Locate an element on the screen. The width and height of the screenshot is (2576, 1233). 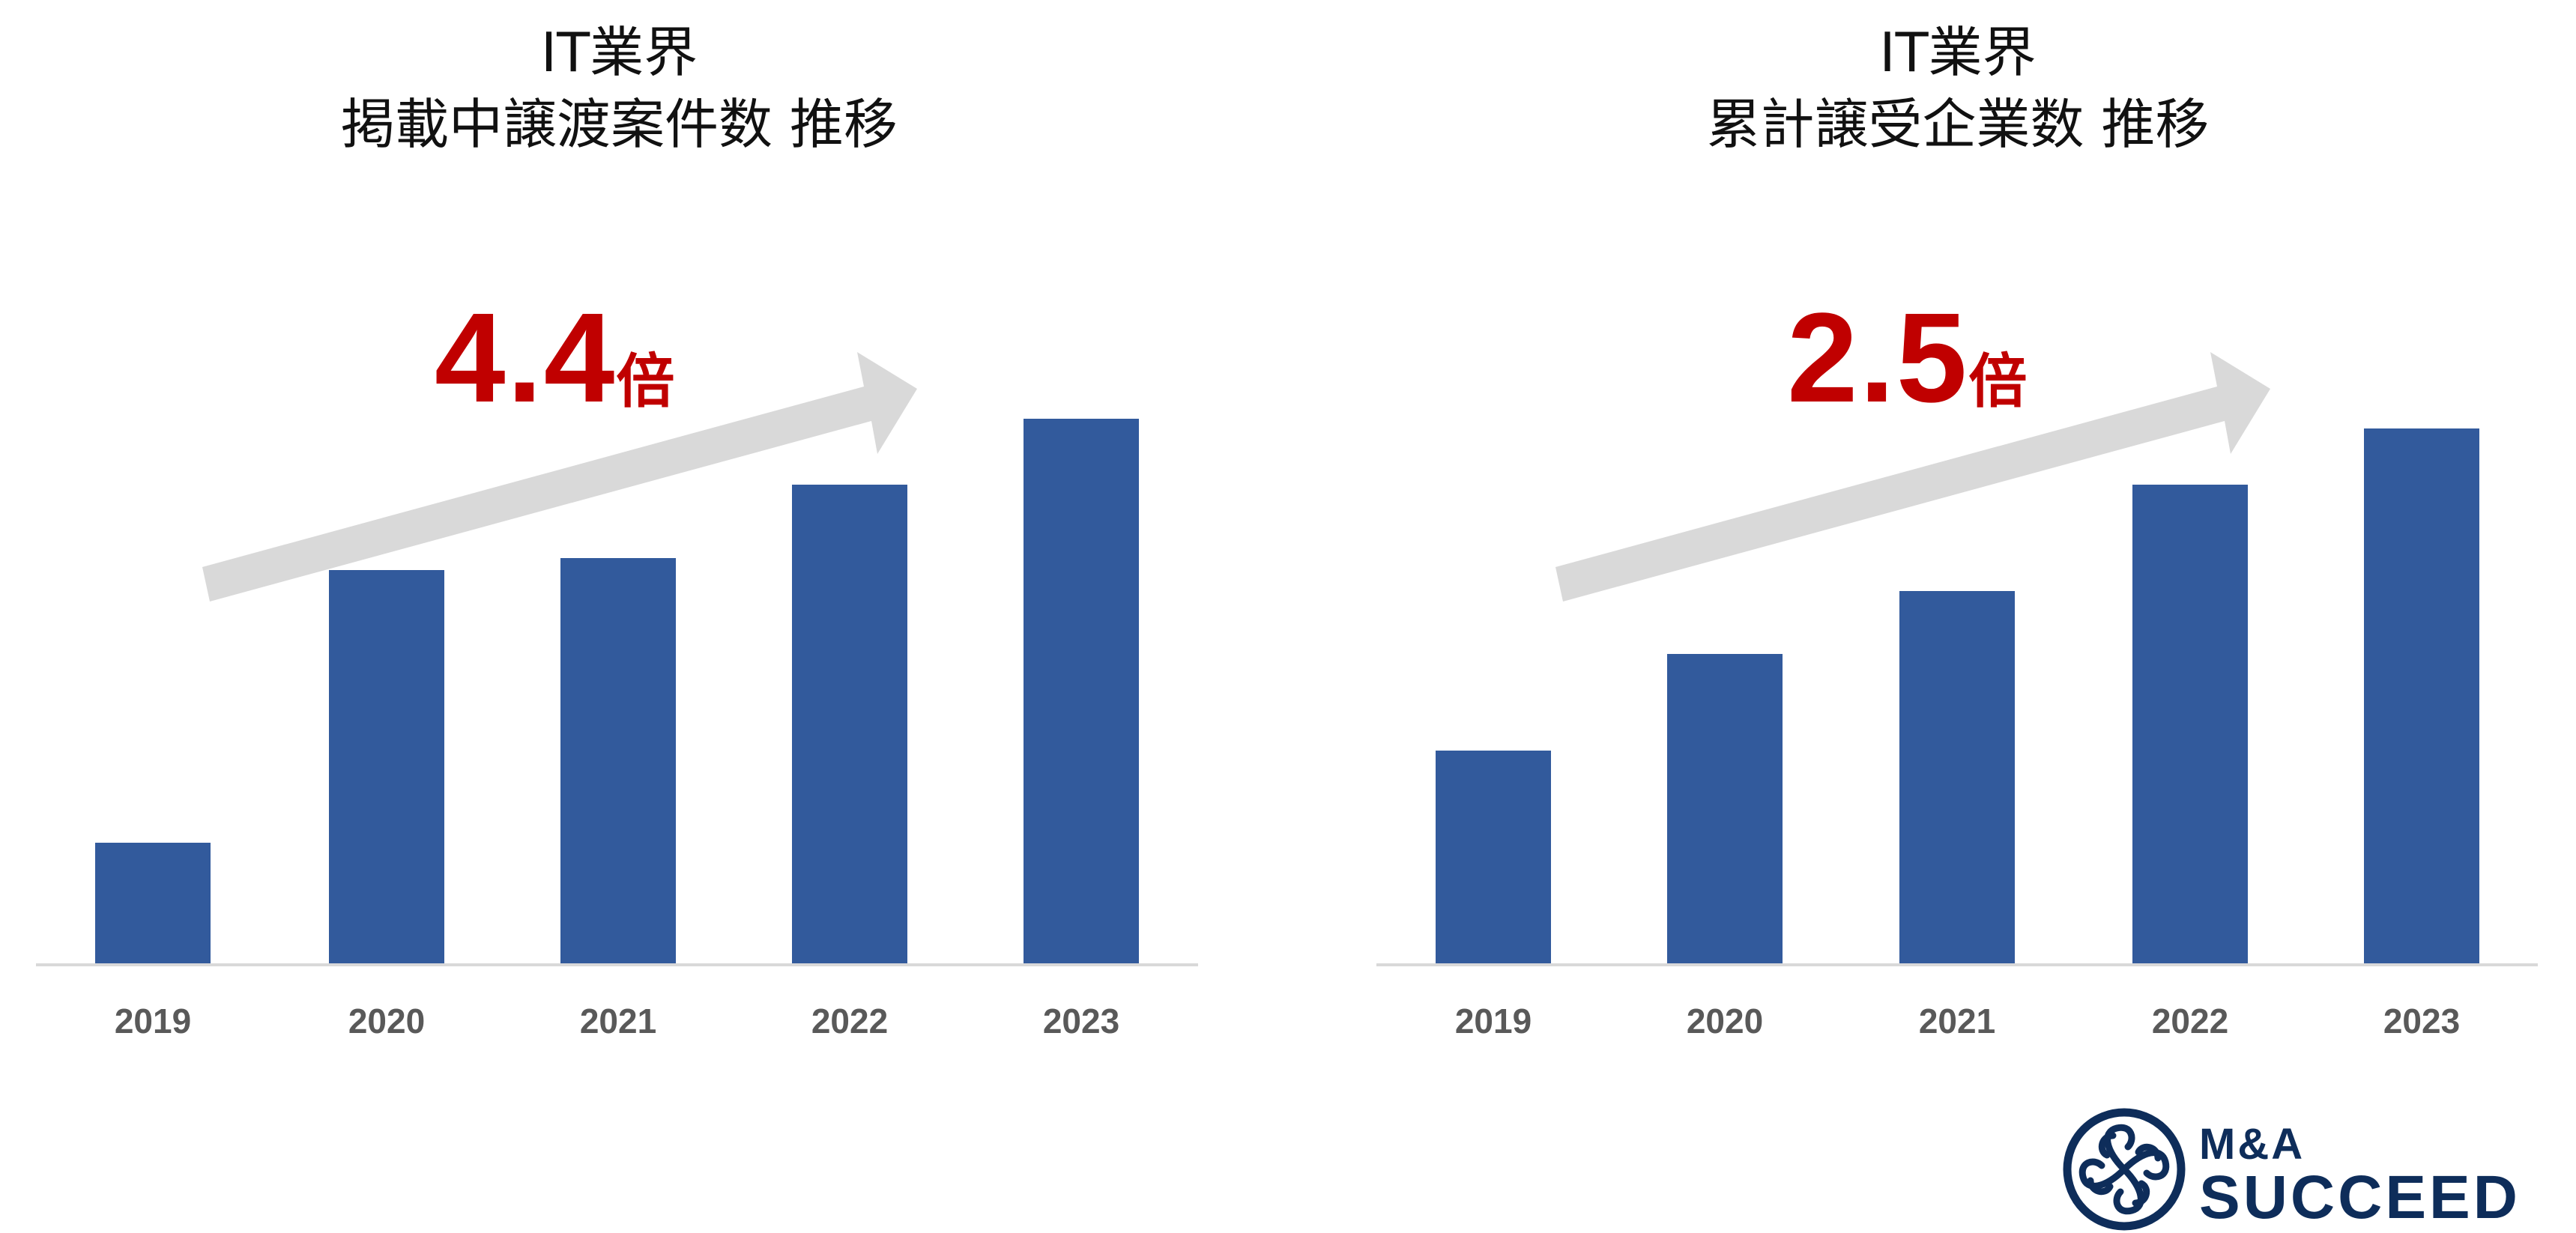
growth-multiplier: 4.4倍 is located at coordinates (554, 358).